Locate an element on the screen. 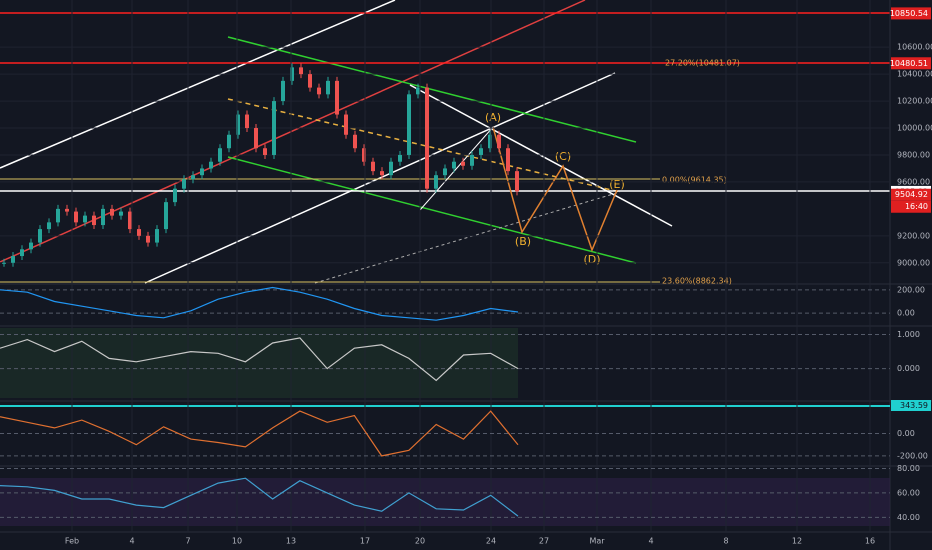  indicator-tick-label: 0.000 is located at coordinates (908, 368).